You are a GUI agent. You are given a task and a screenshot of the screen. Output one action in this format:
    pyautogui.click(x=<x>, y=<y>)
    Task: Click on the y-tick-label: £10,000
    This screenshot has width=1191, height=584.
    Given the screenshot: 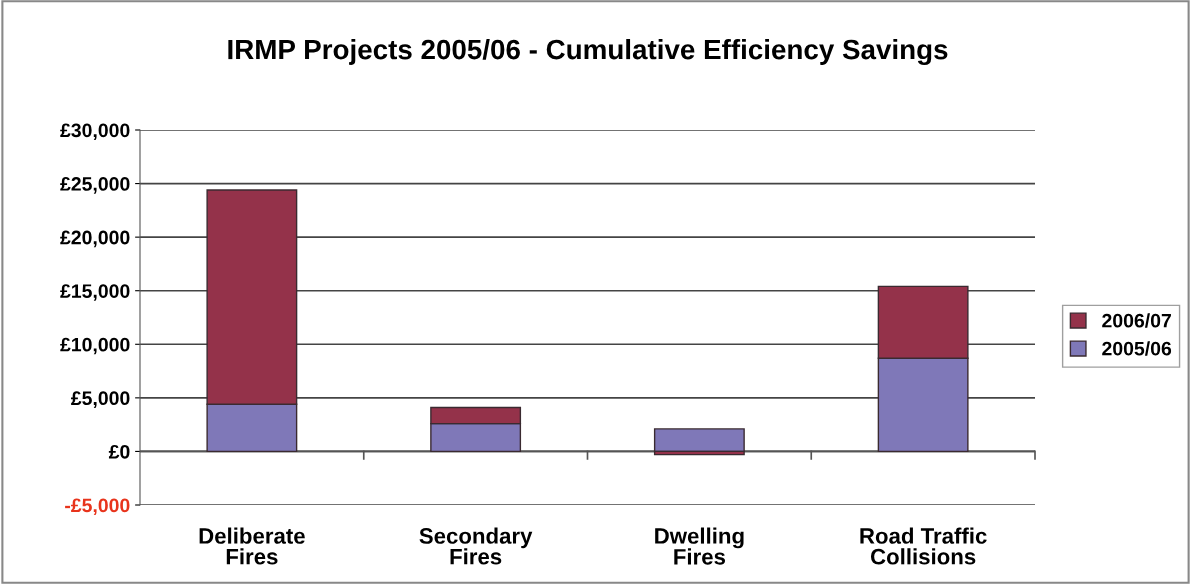 What is the action you would take?
    pyautogui.click(x=95, y=346)
    